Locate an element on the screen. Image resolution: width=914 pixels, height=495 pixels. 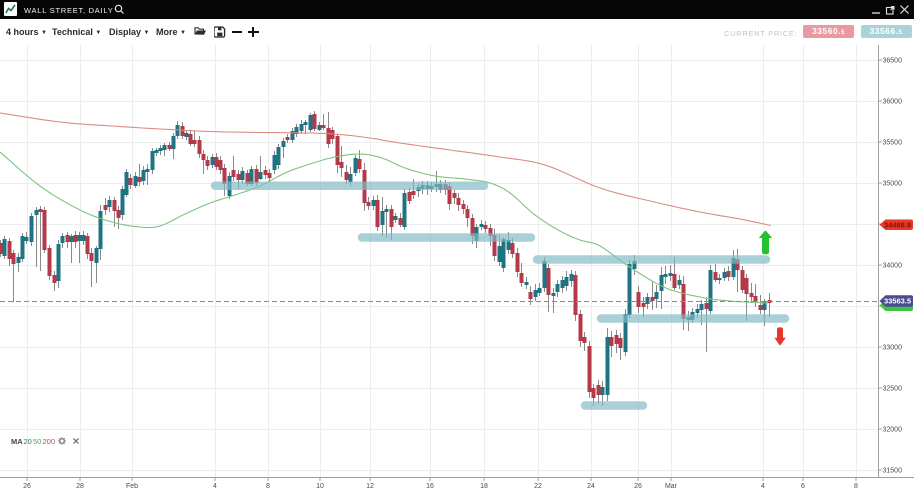
svg-text: 10 is located at coordinates (320, 486).